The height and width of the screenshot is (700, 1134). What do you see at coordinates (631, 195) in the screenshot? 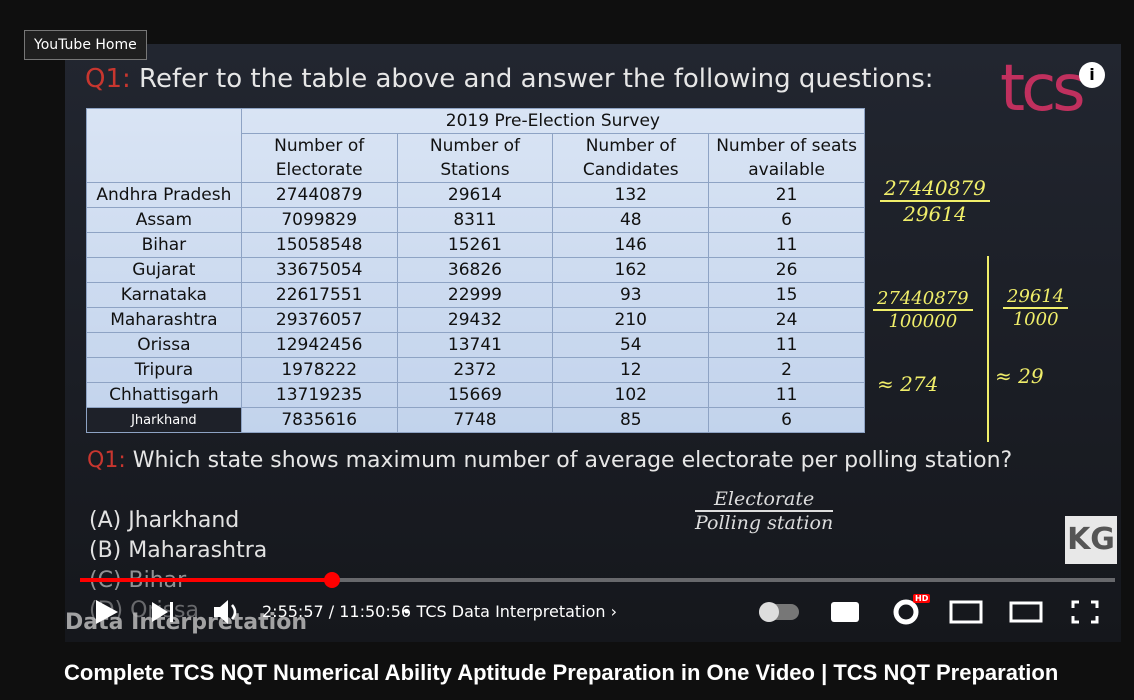
I see `value-cell: 132` at bounding box center [631, 195].